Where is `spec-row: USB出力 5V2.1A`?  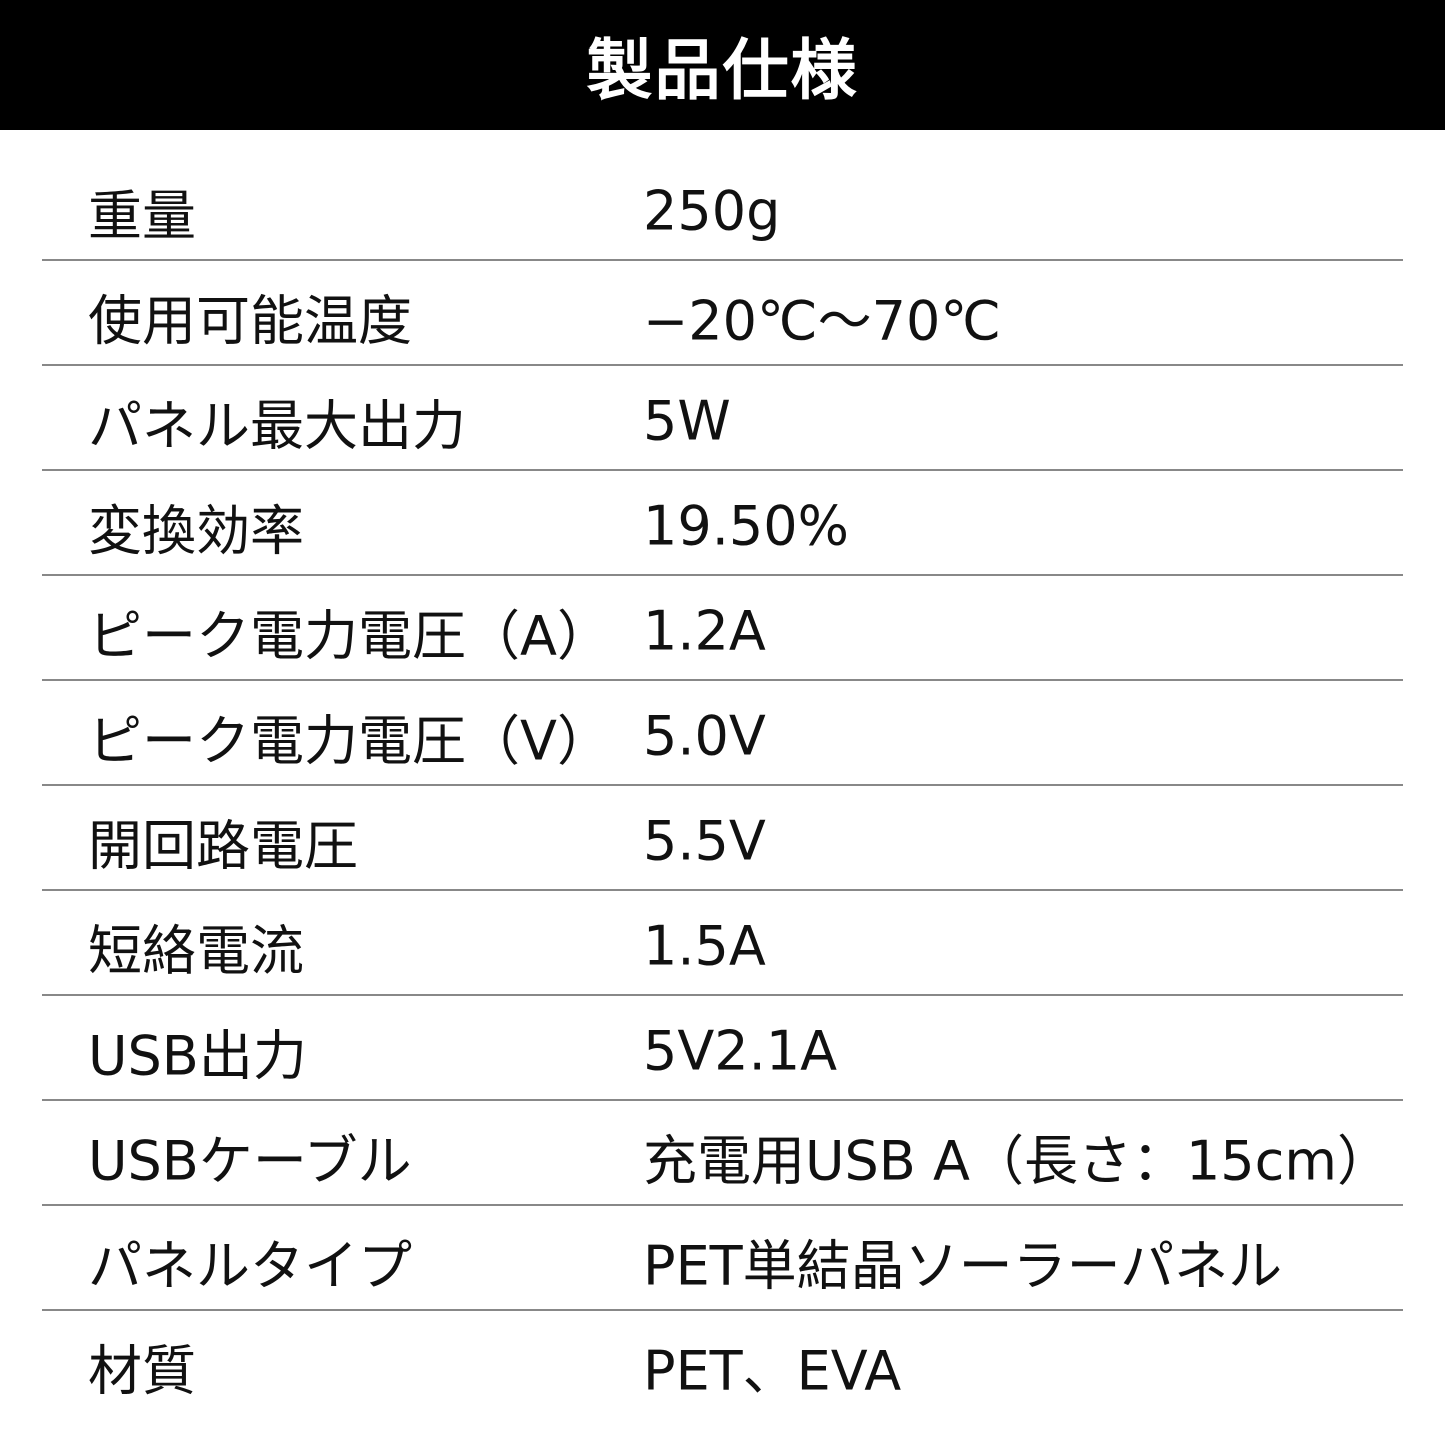 spec-row: USB出力 5V2.1A is located at coordinates (722, 1050).